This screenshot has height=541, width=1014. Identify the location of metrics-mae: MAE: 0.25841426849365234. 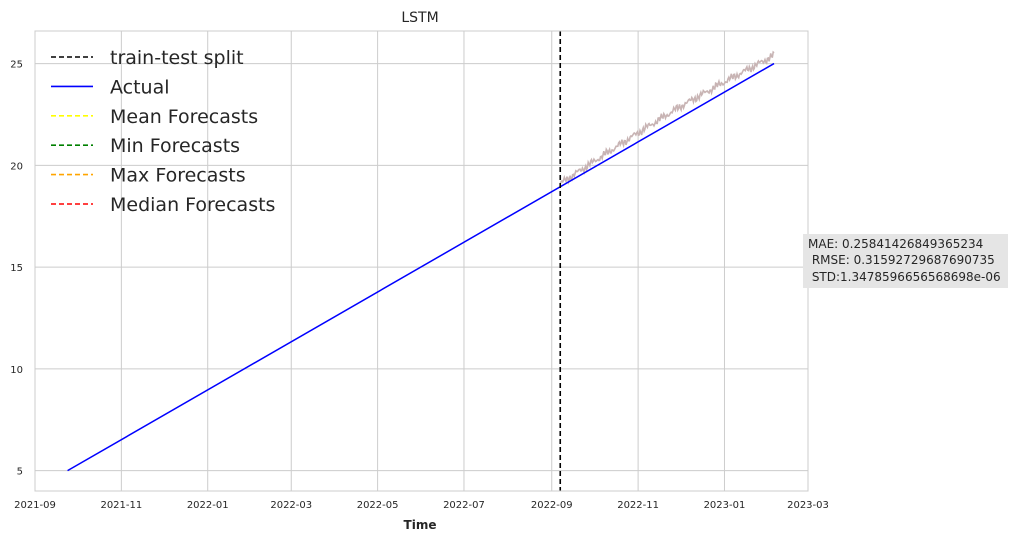
(895, 244).